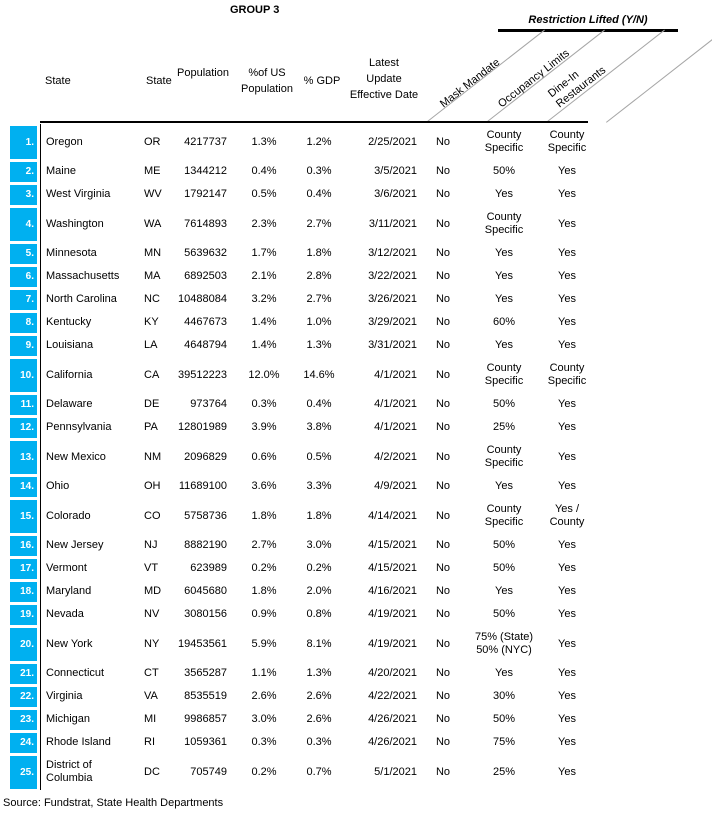  Describe the element at coordinates (89, 171) in the screenshot. I see `cell-state-name: Maine` at that location.